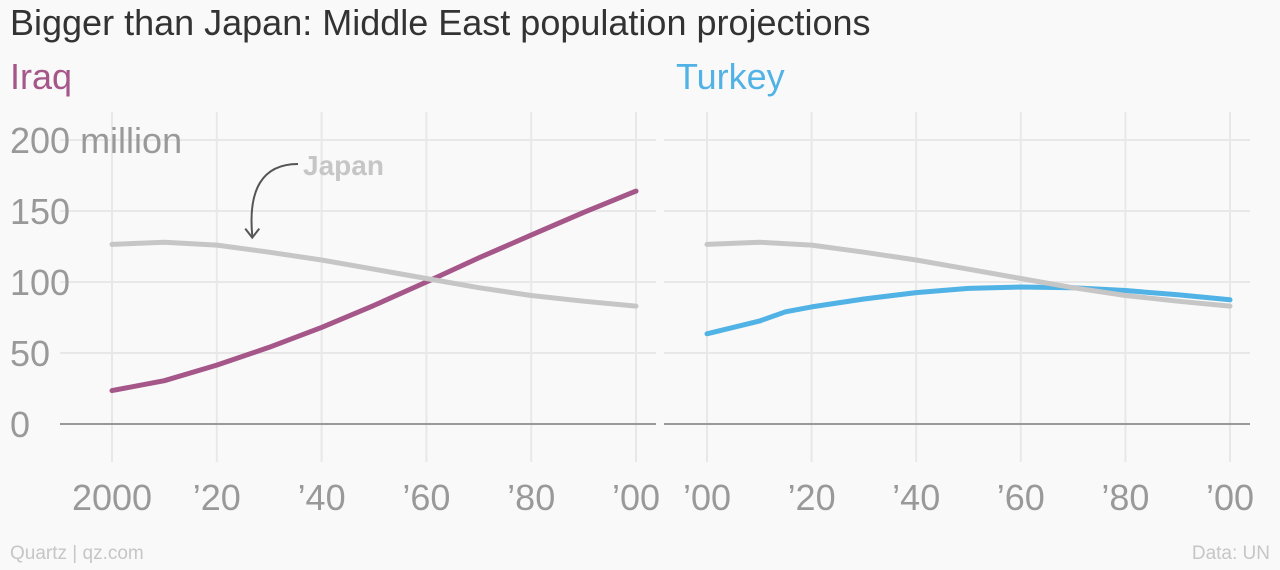 The width and height of the screenshot is (1280, 570). What do you see at coordinates (1230, 497) in the screenshot?
I see `x-tick-label-turkey-5: ’00` at bounding box center [1230, 497].